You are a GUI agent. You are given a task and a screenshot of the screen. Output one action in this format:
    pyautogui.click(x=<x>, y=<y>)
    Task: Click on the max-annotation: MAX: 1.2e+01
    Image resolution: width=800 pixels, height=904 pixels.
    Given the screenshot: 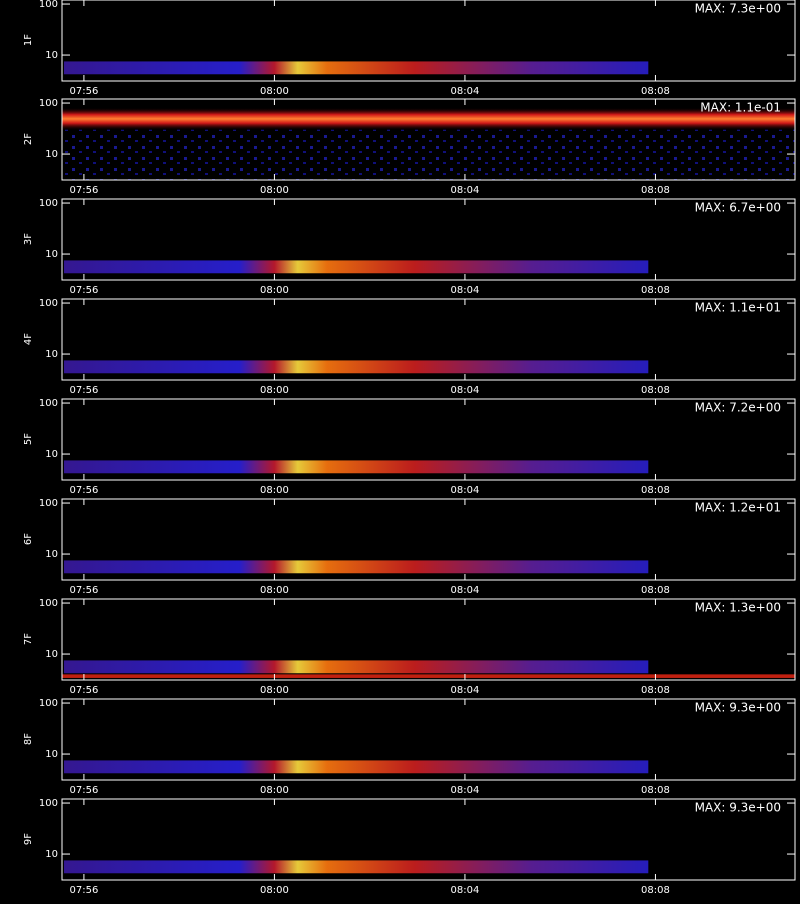 What is the action you would take?
    pyautogui.click(x=738, y=508)
    